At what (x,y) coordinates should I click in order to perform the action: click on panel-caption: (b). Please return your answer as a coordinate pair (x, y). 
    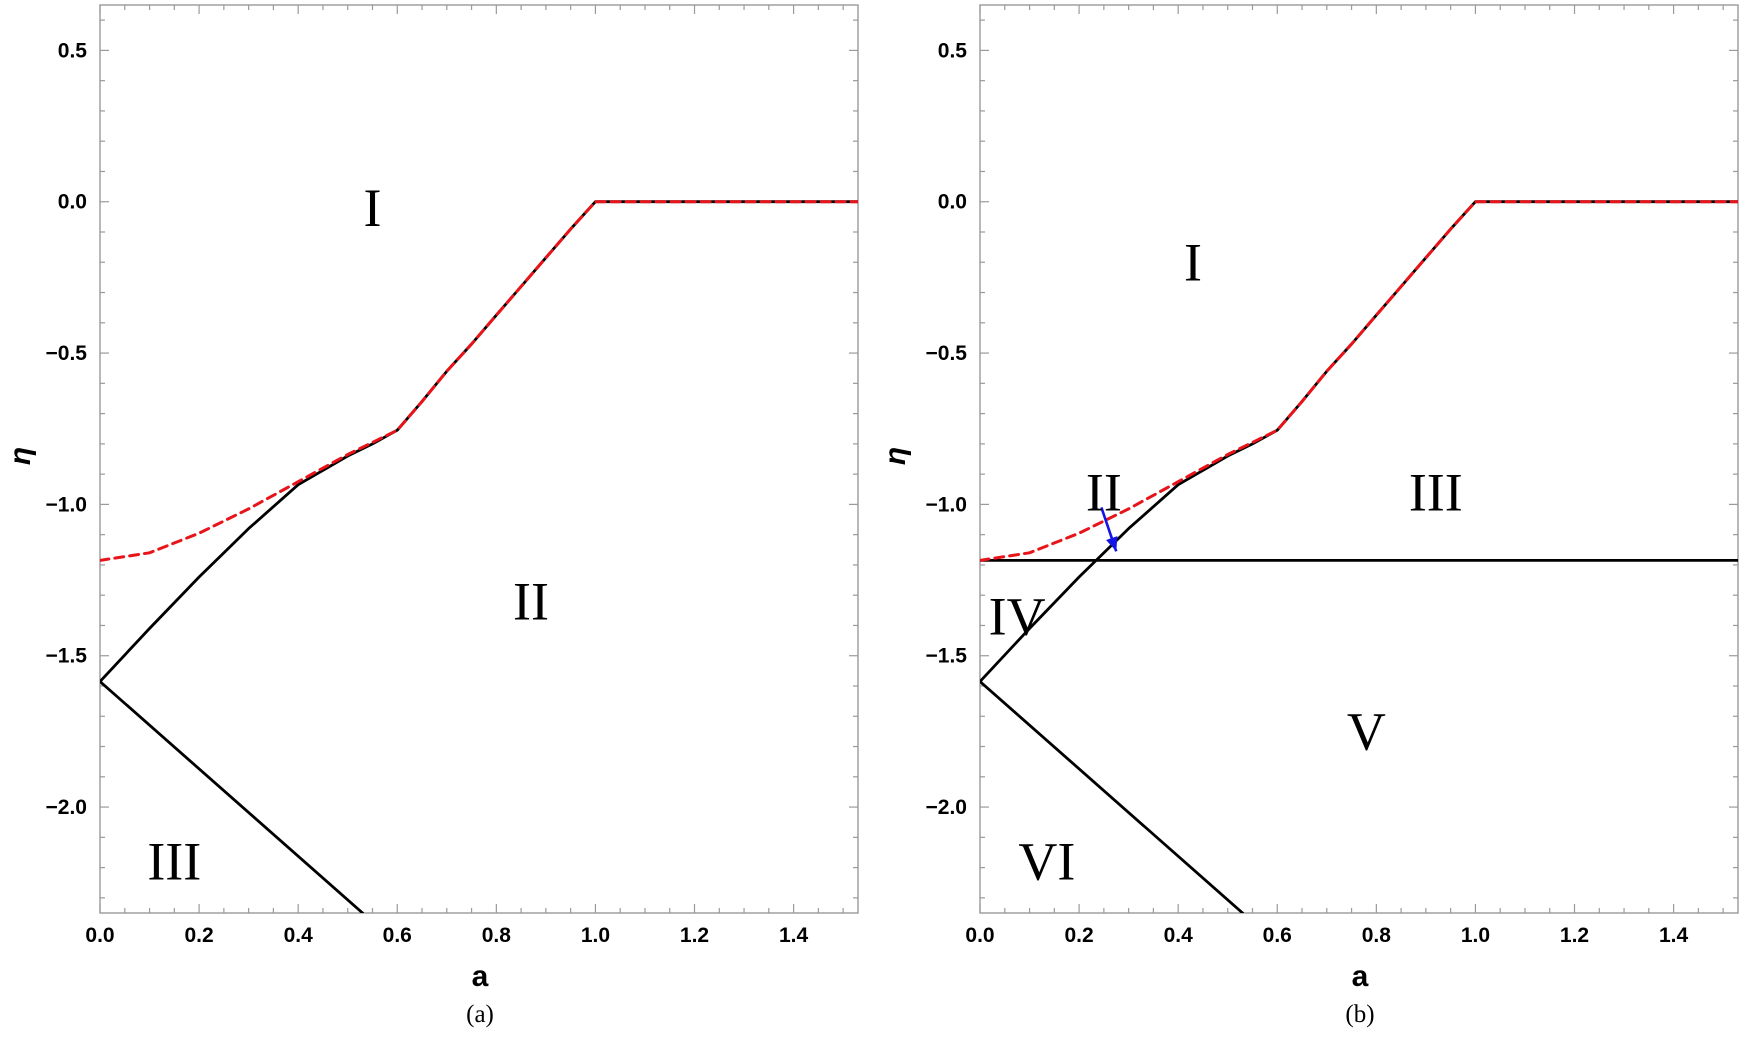
    Looking at the image, I should click on (1359, 1014).